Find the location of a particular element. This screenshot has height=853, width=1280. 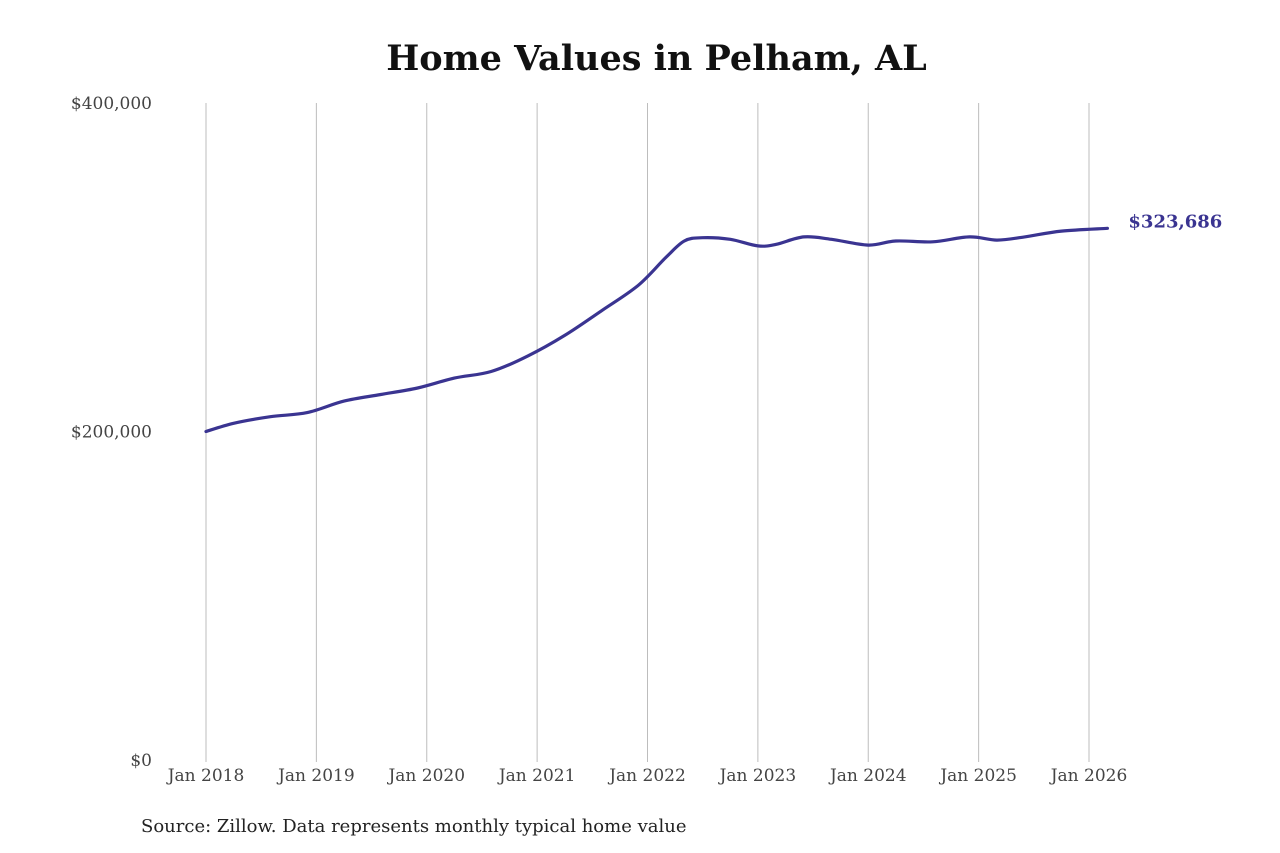

y-axis-labels: $0 $200,000 $400,000 is located at coordinates (111, 432).